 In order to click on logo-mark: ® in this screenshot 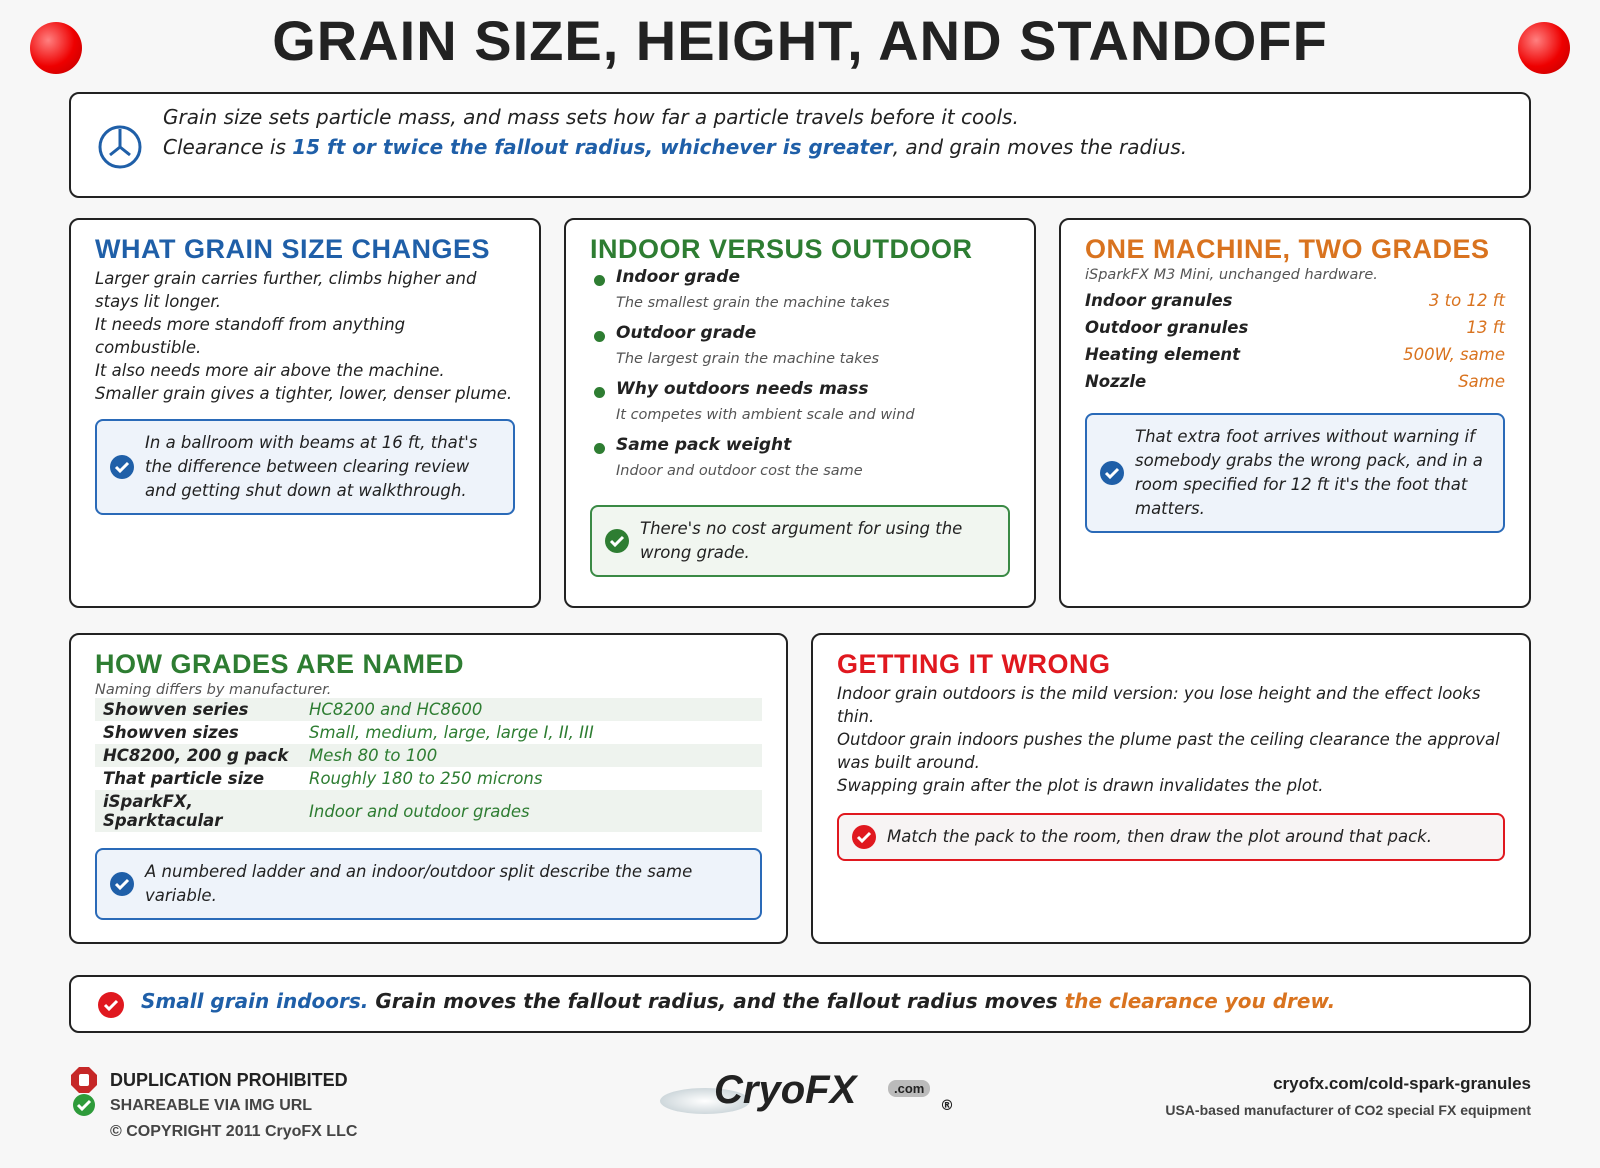, I will do `click(947, 1106)`.